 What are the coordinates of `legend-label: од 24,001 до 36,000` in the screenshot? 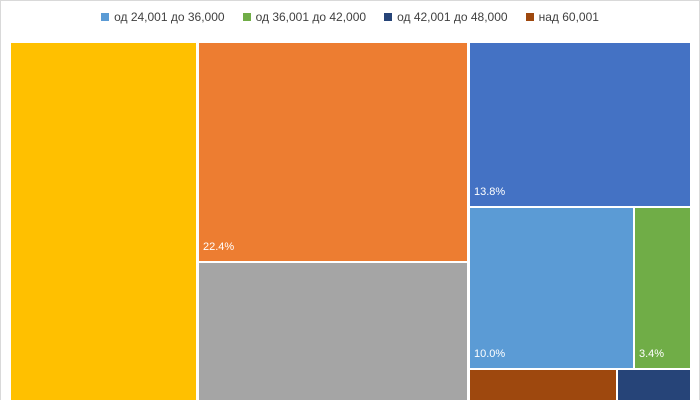 It's located at (169, 17).